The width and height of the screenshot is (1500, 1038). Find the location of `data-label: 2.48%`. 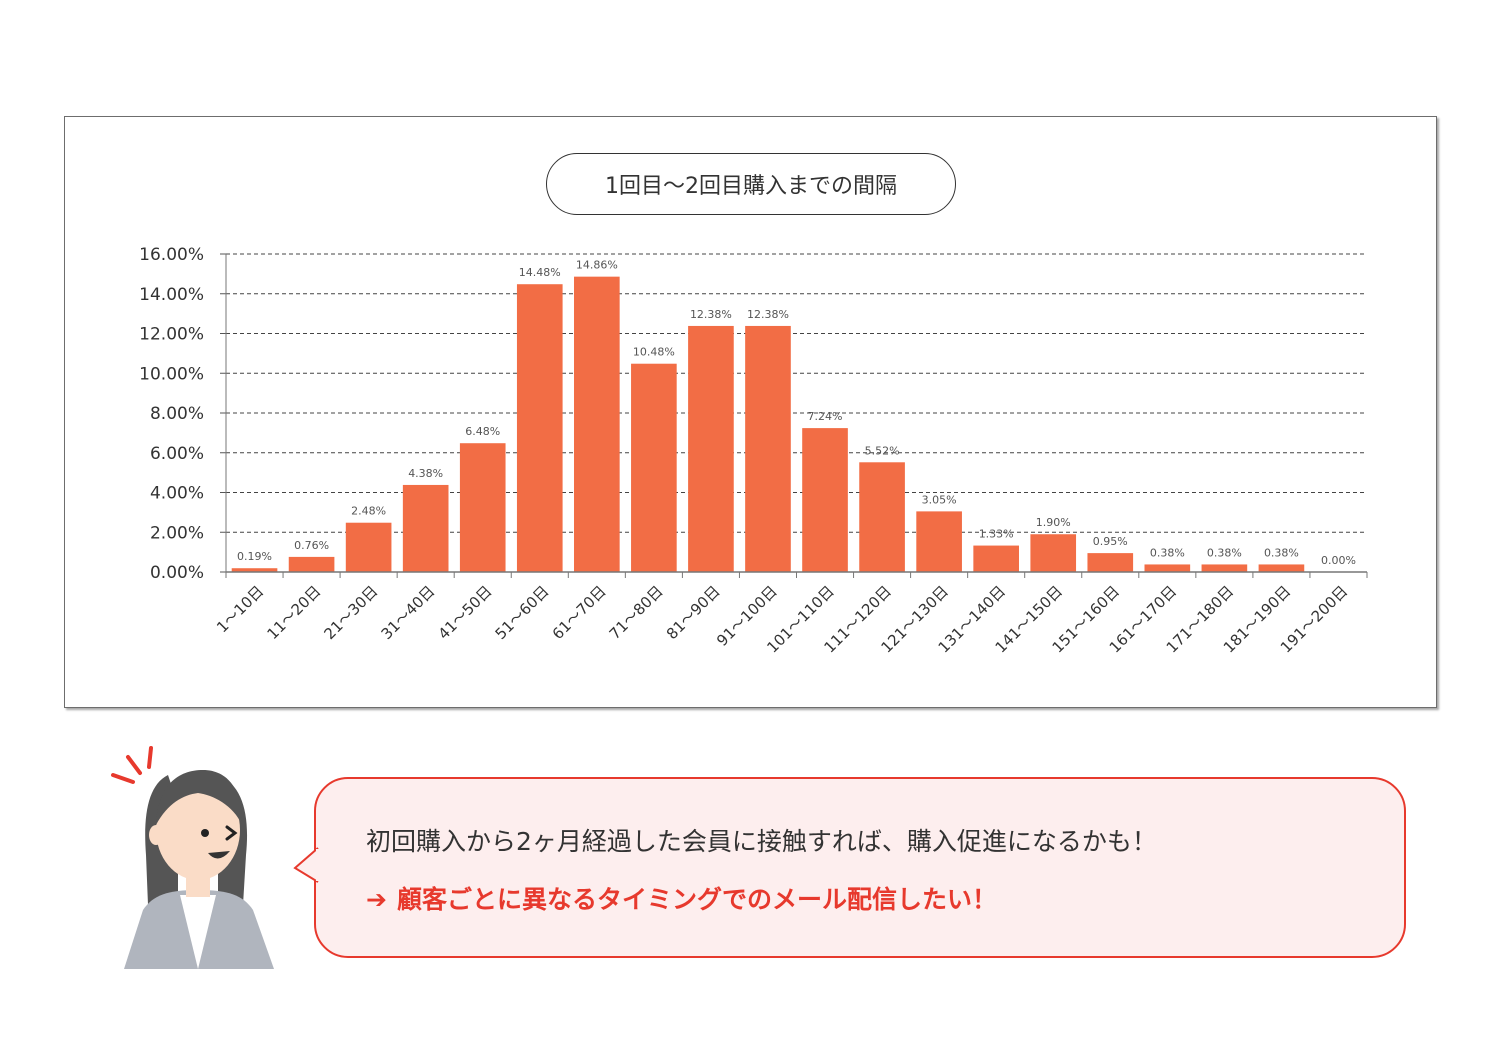

data-label: 2.48% is located at coordinates (368, 511).